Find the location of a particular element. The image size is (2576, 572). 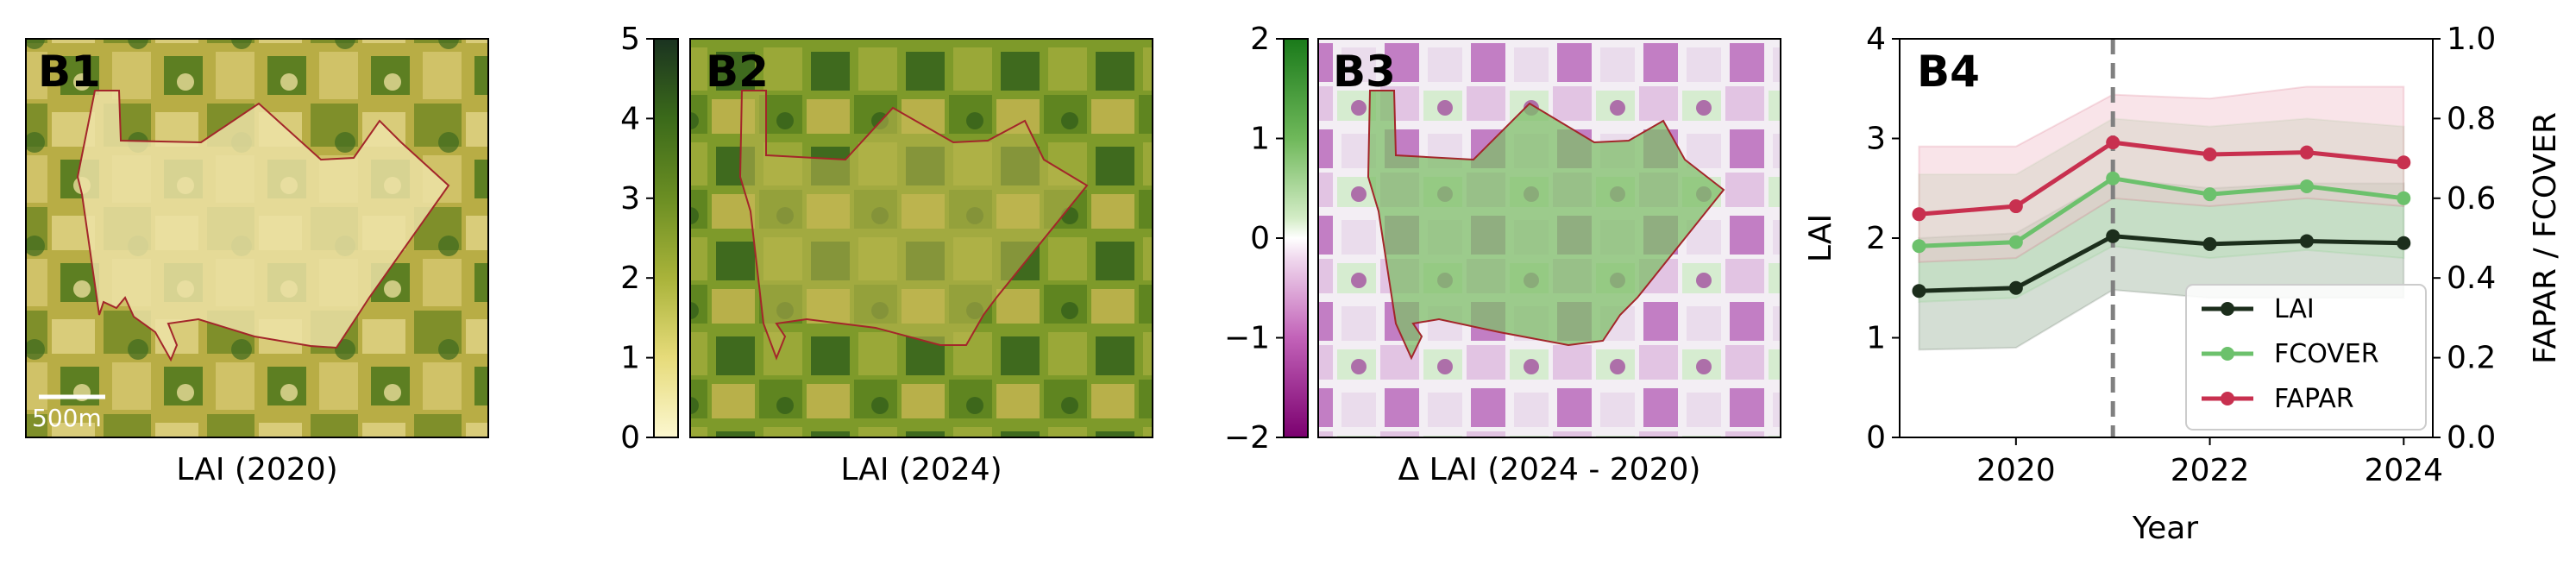

y2-tick-label: 0.2 is located at coordinates (2471, 359).